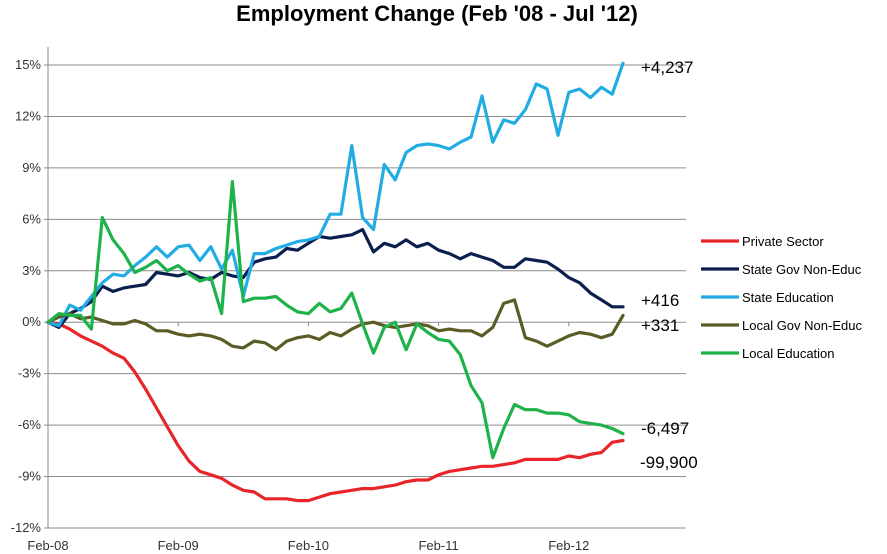 This screenshot has width=887, height=554. I want to click on x-tick-label: Feb-09, so click(178, 545).